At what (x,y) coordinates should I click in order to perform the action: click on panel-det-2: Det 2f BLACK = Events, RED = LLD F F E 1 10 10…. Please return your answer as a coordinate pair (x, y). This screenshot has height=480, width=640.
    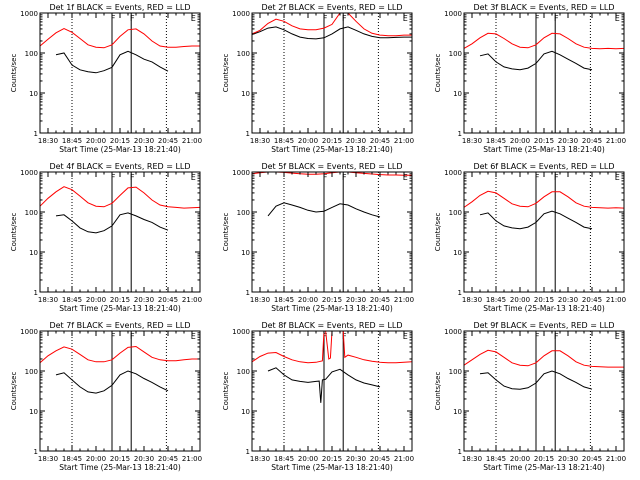
    Looking at the image, I should click on (318, 78).